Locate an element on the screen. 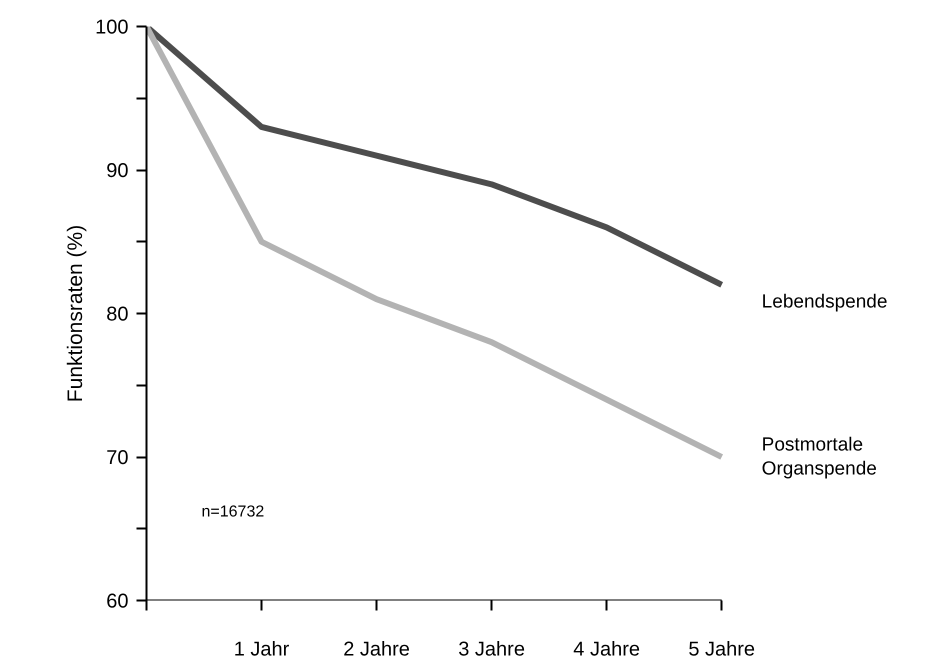 The width and height of the screenshot is (939, 667). x-tick-label: 1 Jahr is located at coordinates (262, 649).